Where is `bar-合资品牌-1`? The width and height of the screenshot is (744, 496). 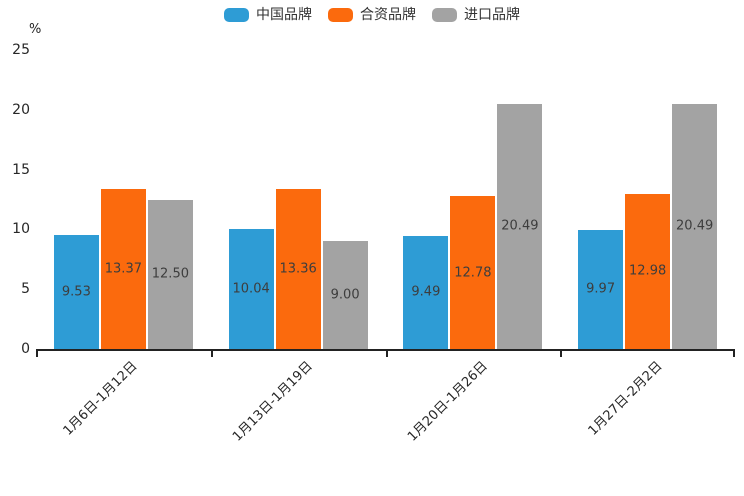
bar-合资品牌-1 is located at coordinates (123, 269).